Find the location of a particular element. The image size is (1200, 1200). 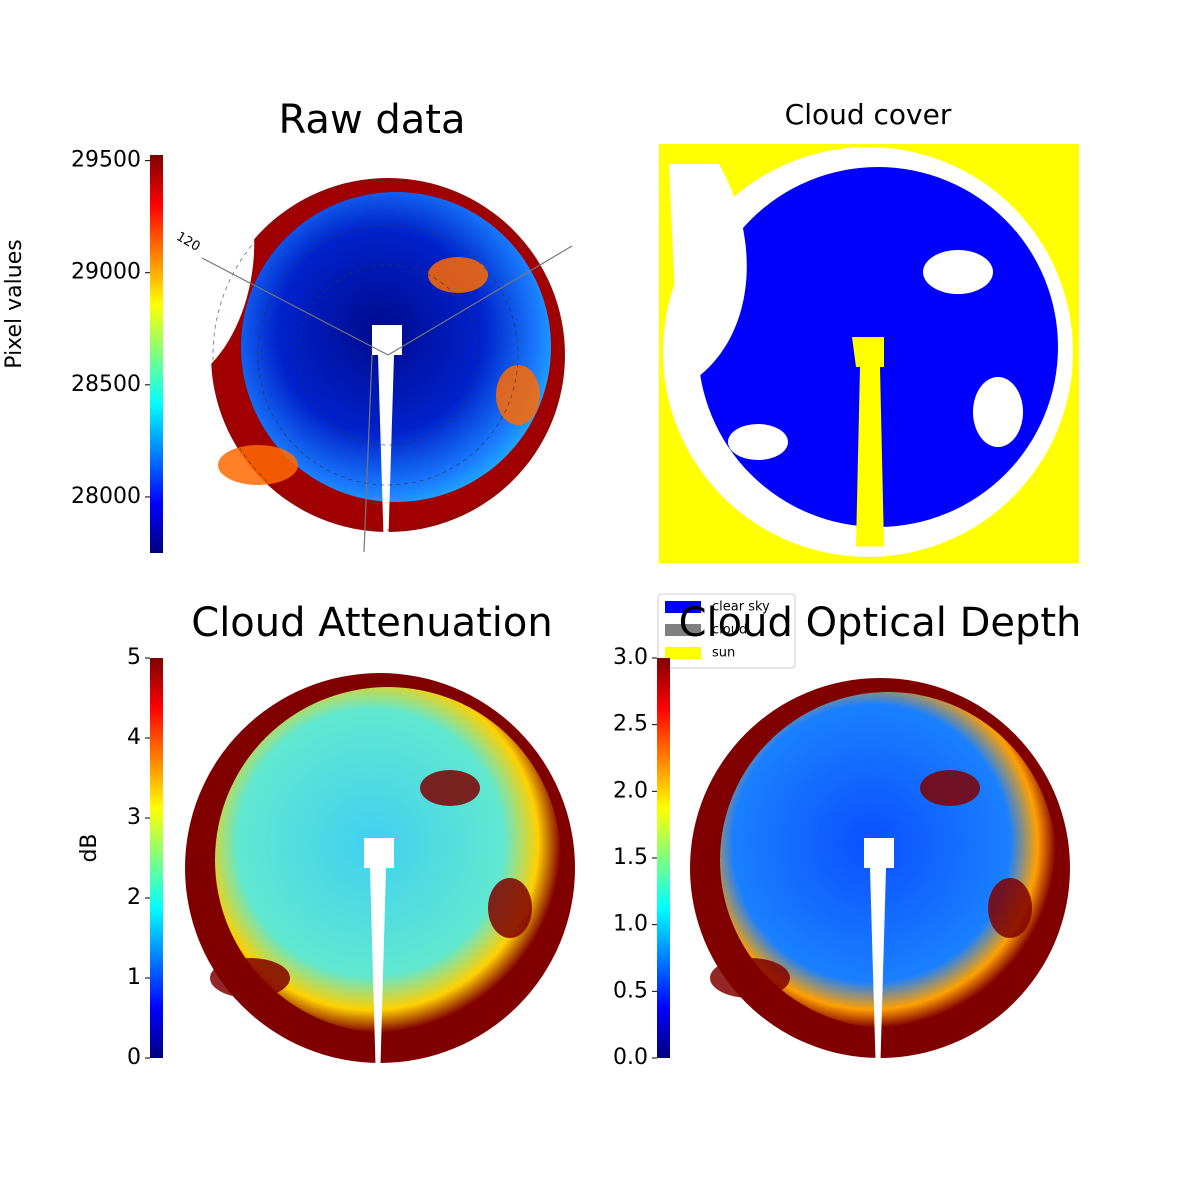

tick-label: 4 is located at coordinates (134, 737).